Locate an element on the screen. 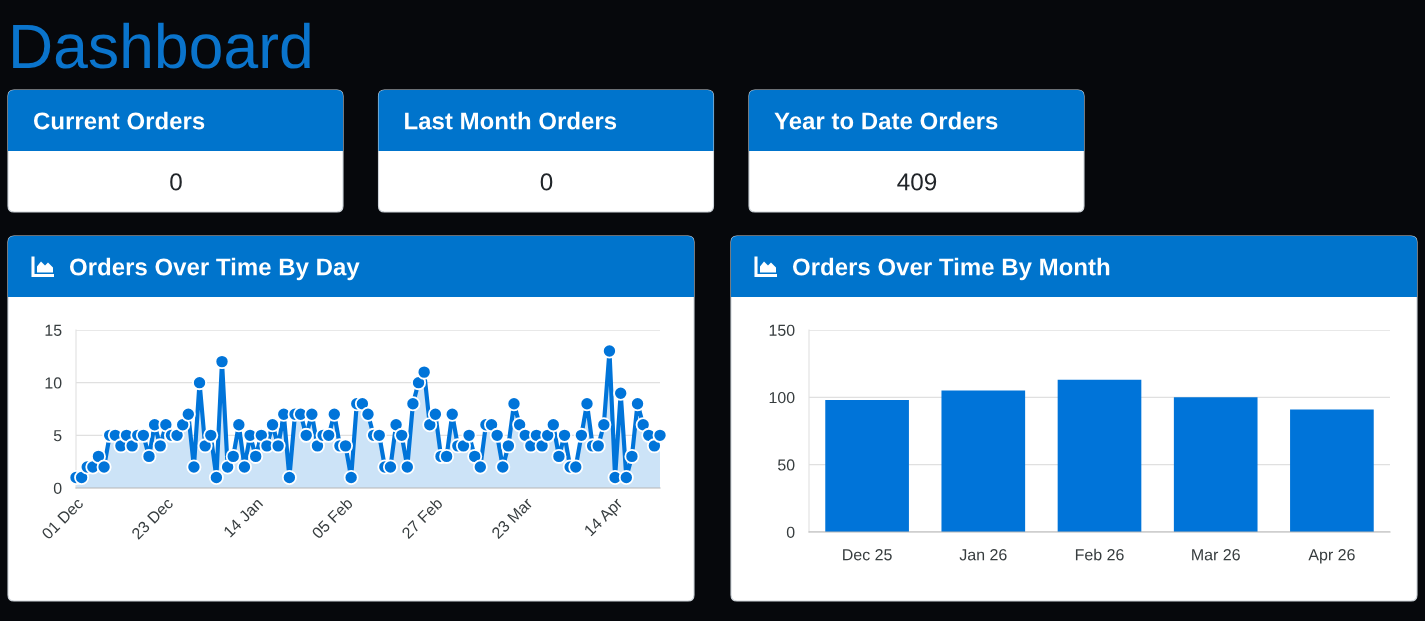 The width and height of the screenshot is (1425, 621). x-tick-label: 14 Jan is located at coordinates (243, 517).